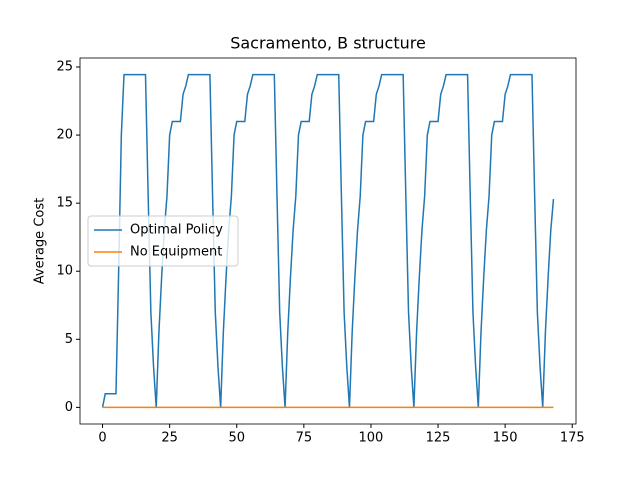  What do you see at coordinates (64, 203) in the screenshot?
I see `y-tick-label: 15` at bounding box center [64, 203].